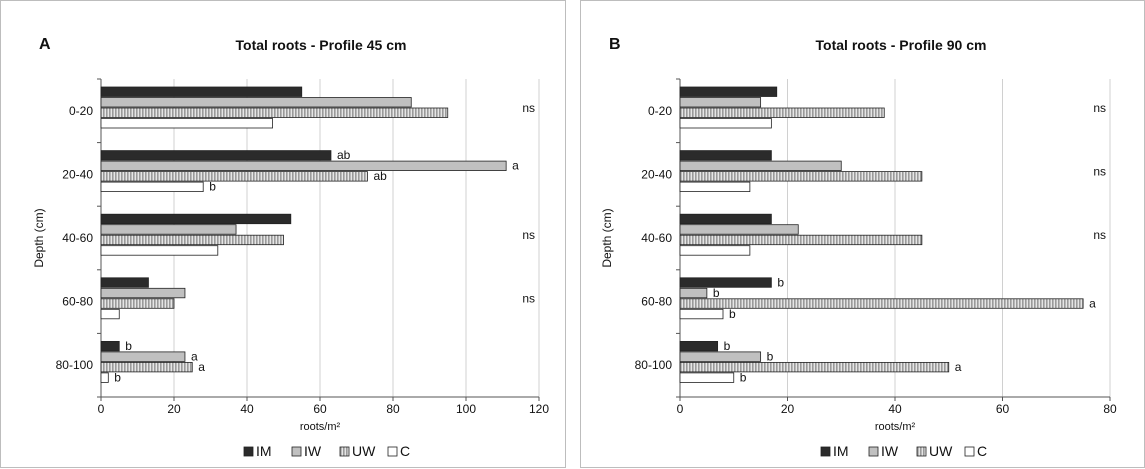 The height and width of the screenshot is (469, 1145). Describe the element at coordinates (264, 451) in the screenshot. I see `legend-label: IM` at that location.